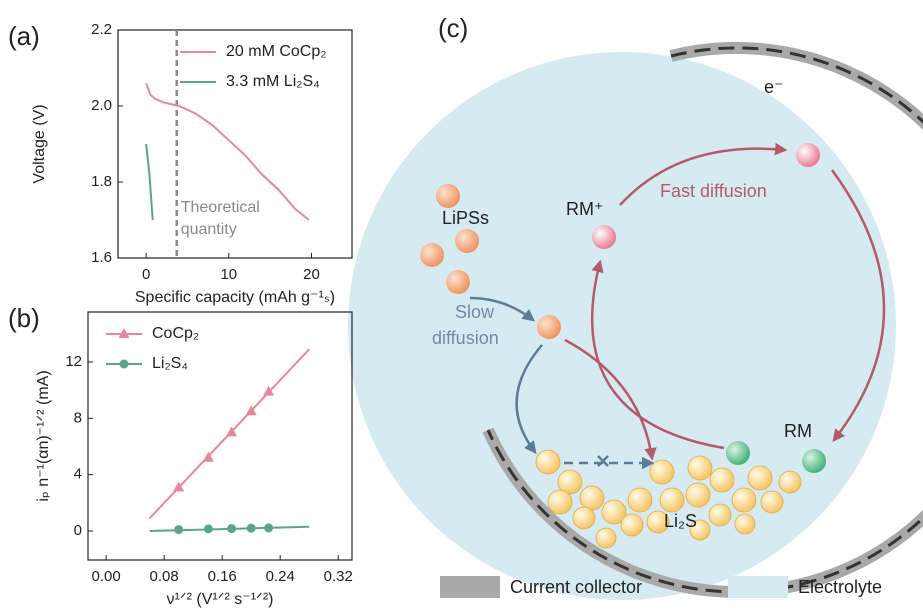 Image resolution: width=923 pixels, height=614 pixels. Describe the element at coordinates (101, 257) in the screenshot. I see `y-tick-label: 1.6` at that location.